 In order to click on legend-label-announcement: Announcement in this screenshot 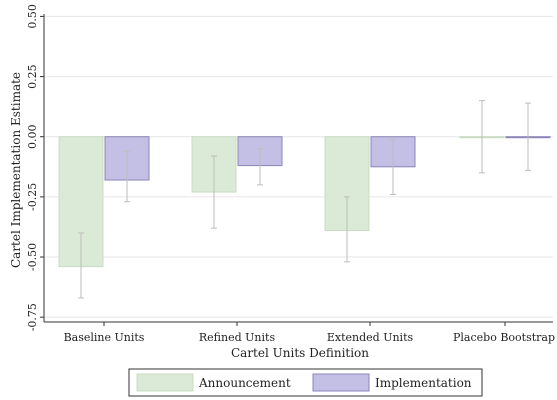, I will do `click(244, 383)`.